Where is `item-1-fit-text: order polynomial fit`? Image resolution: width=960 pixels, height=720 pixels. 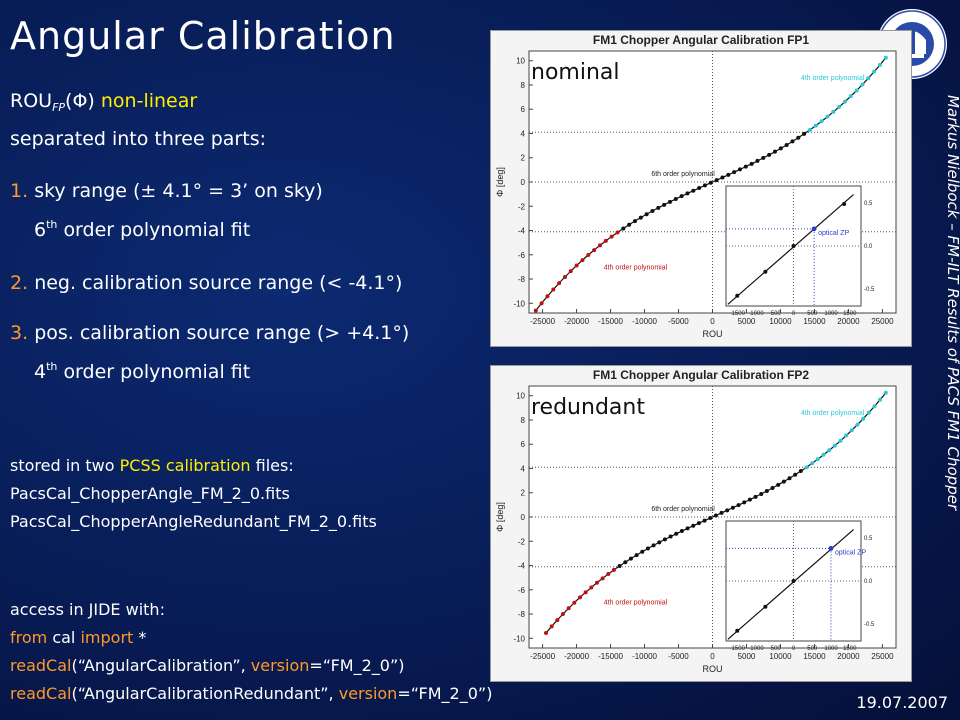 item-1-fit-text: order polynomial fit is located at coordinates (157, 230).